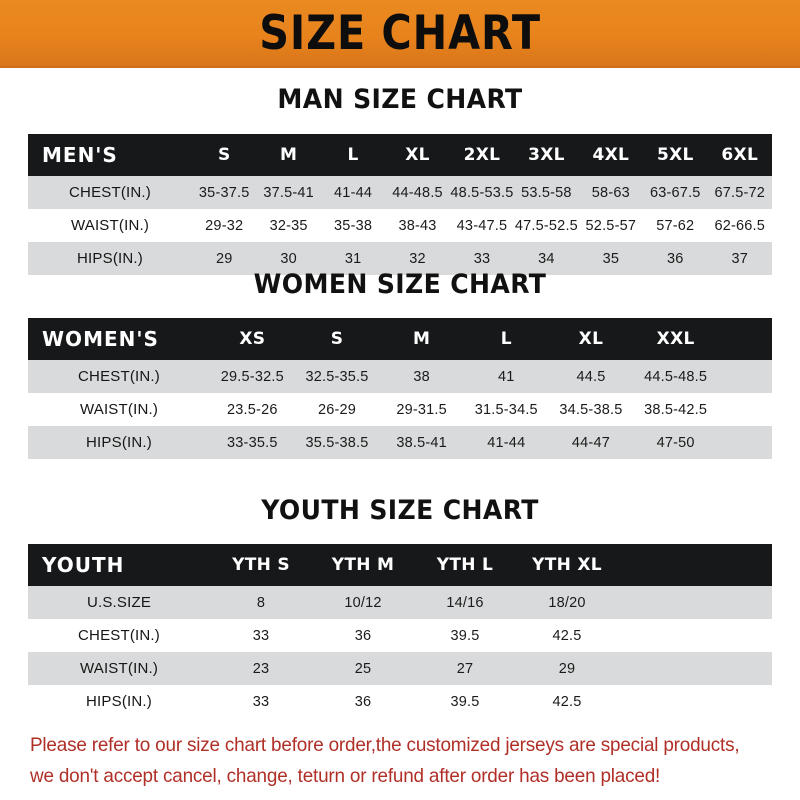  Describe the element at coordinates (119, 409) in the screenshot. I see `women-waist-row-label: WAIST(IN.)` at that location.